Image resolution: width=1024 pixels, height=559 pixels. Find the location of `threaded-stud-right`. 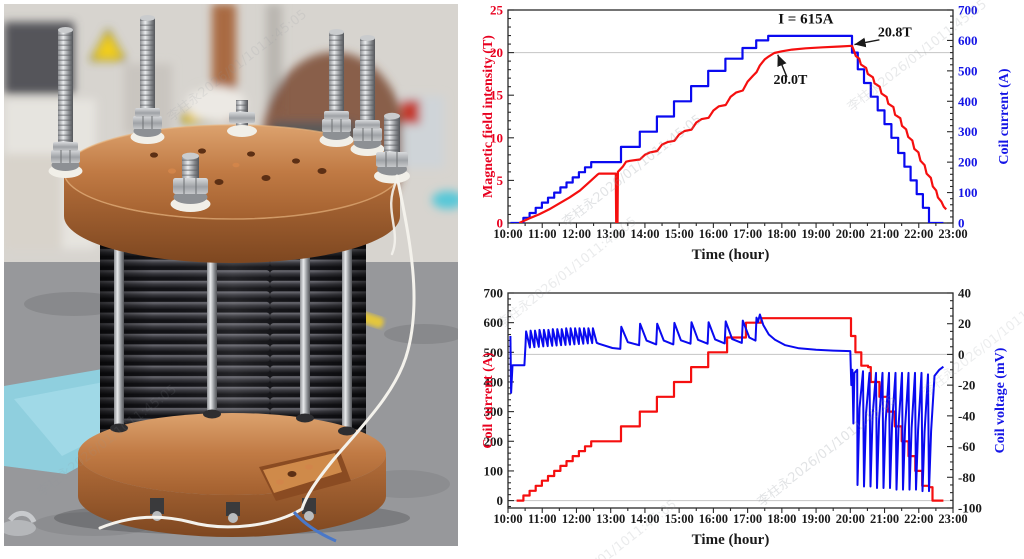

threaded-stud-right is located at coordinates (392, 148).